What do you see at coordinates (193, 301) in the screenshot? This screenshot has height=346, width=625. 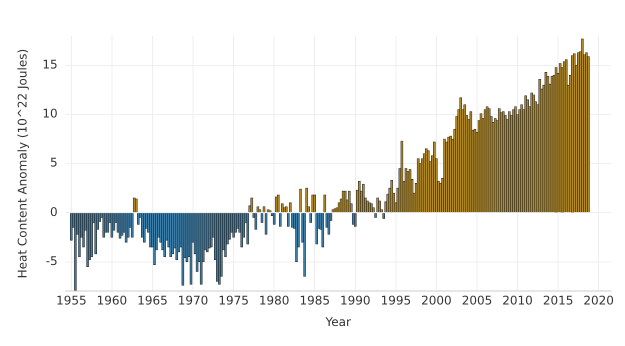 I see `x-tick-label: 1970` at bounding box center [193, 301].